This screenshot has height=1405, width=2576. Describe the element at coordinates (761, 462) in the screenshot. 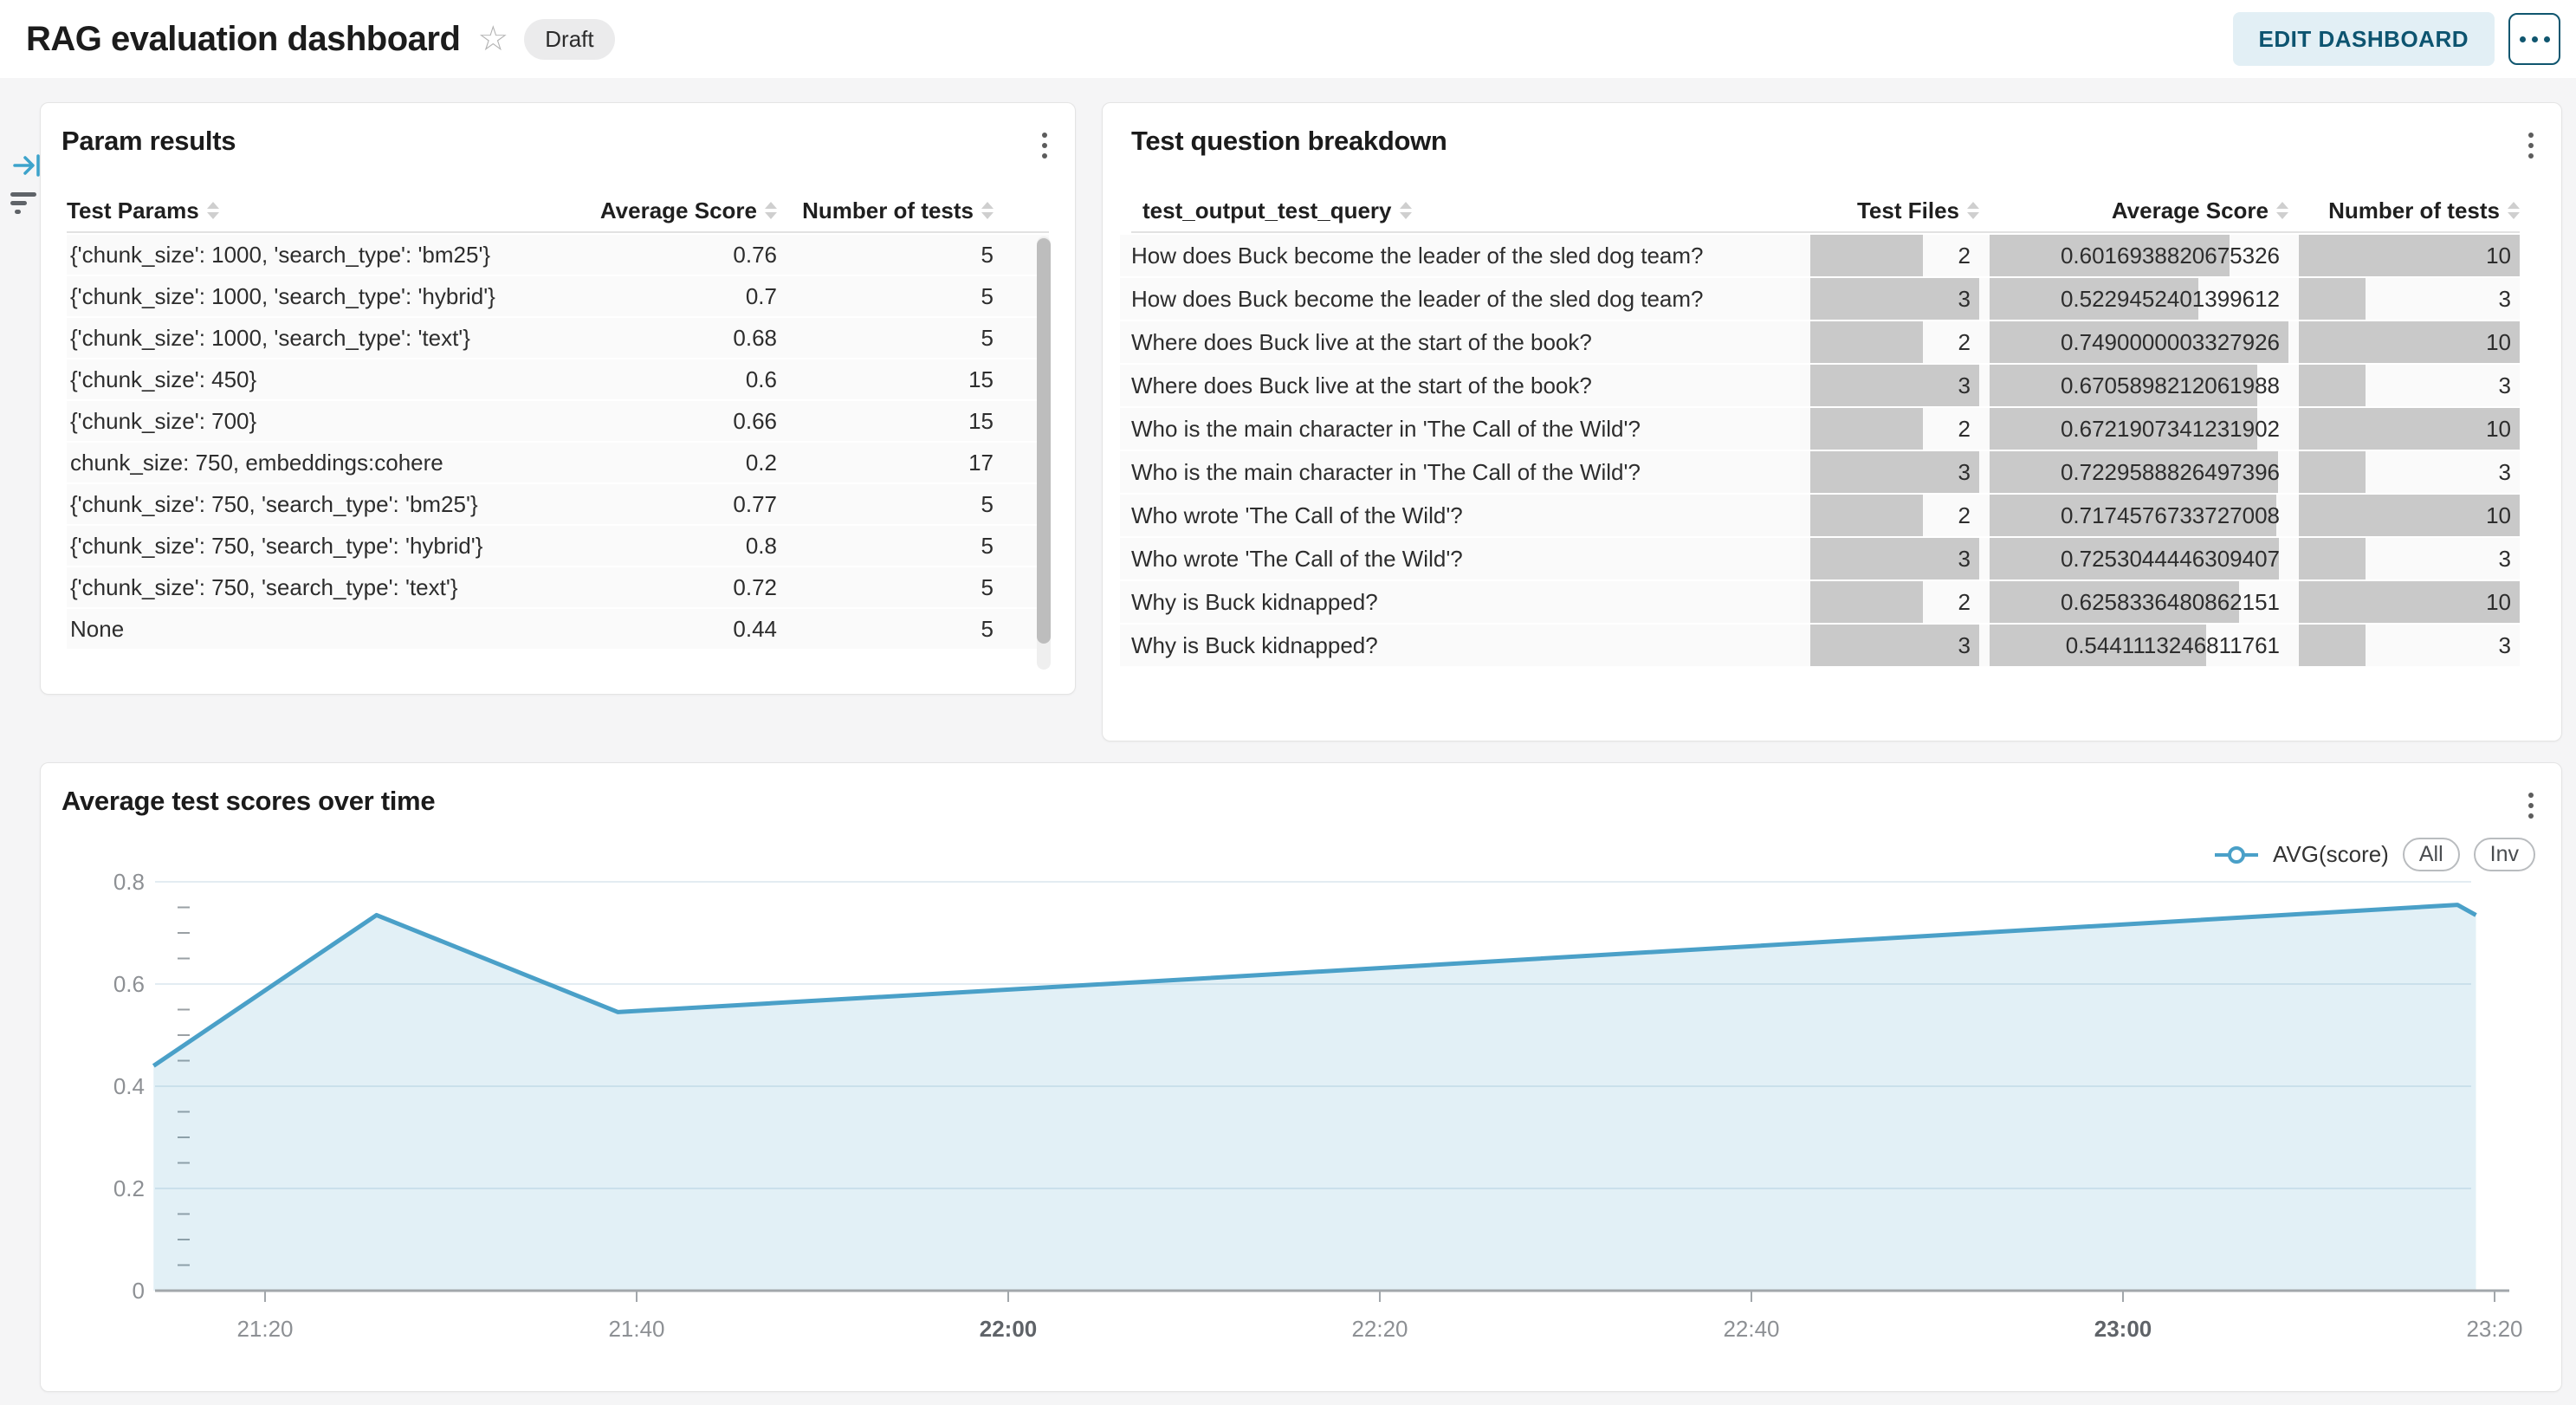

I see `cell-average-score: 0.2` at that location.